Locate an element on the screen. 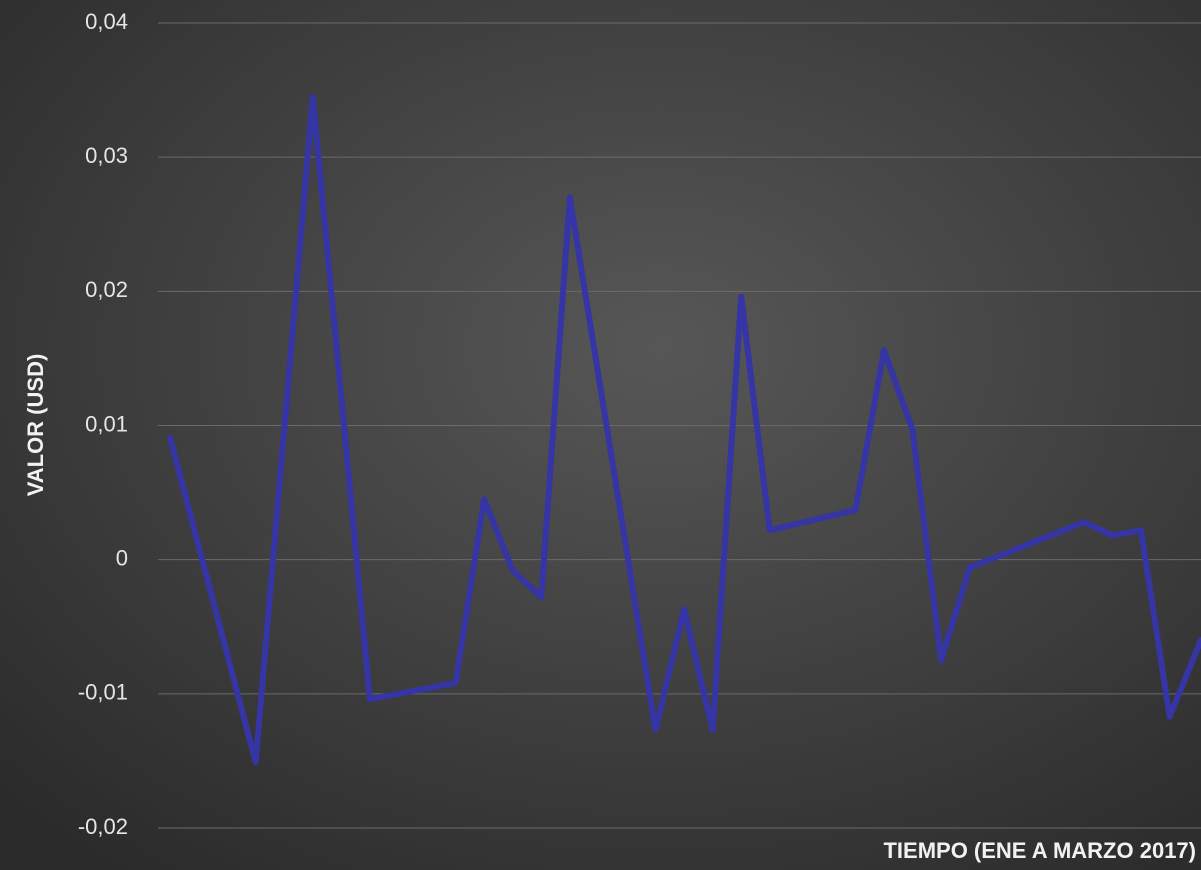 The height and width of the screenshot is (870, 1201). y-axis: -0,02 -0,01 0 0,01 0,02 0,03 0,04 is located at coordinates (103, 424).